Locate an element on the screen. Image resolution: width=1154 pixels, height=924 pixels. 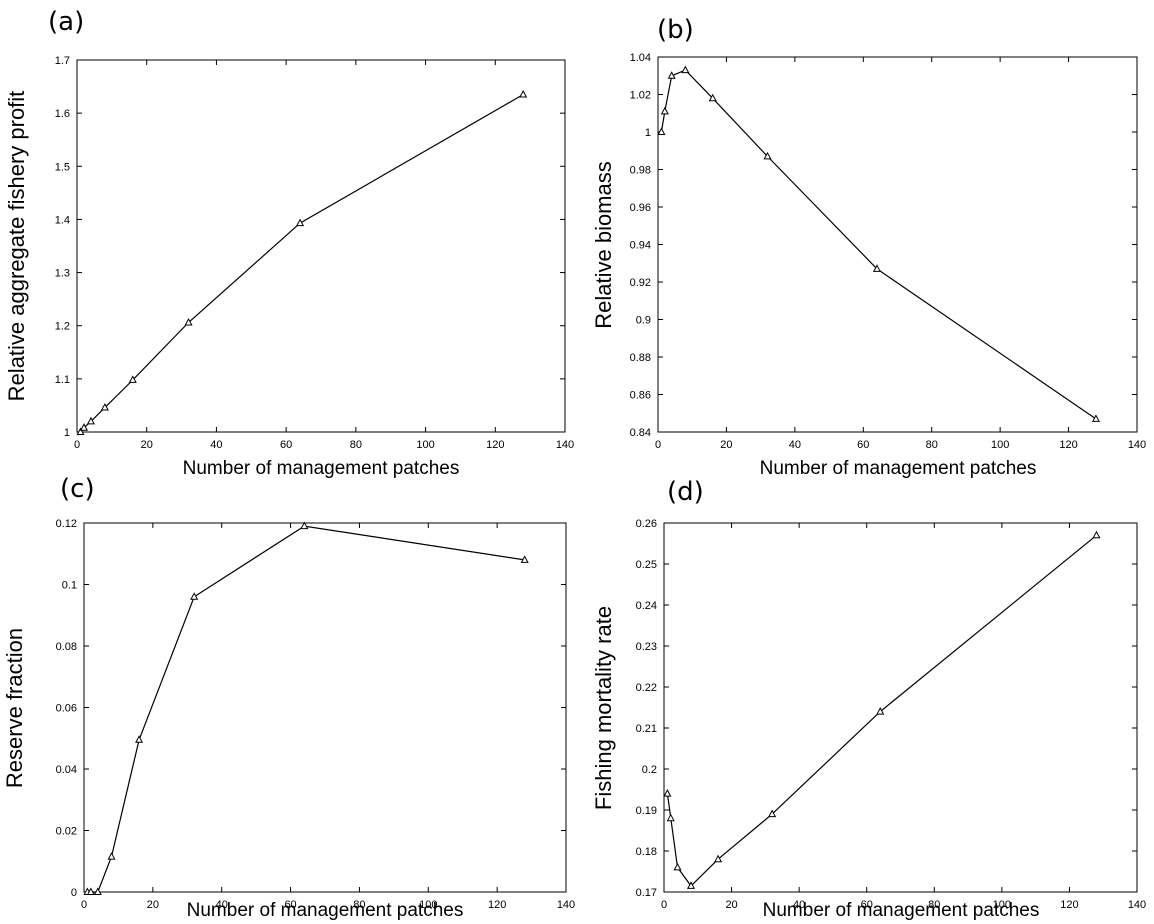
y-tick-label: 0.84 is located at coordinates (640, 433).